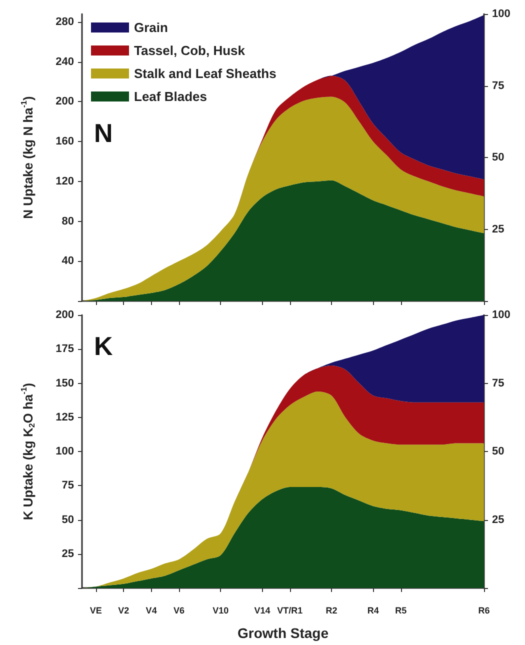 The image size is (525, 645). Describe the element at coordinates (65, 181) in the screenshot. I see `y-tick-label: 120` at that location.